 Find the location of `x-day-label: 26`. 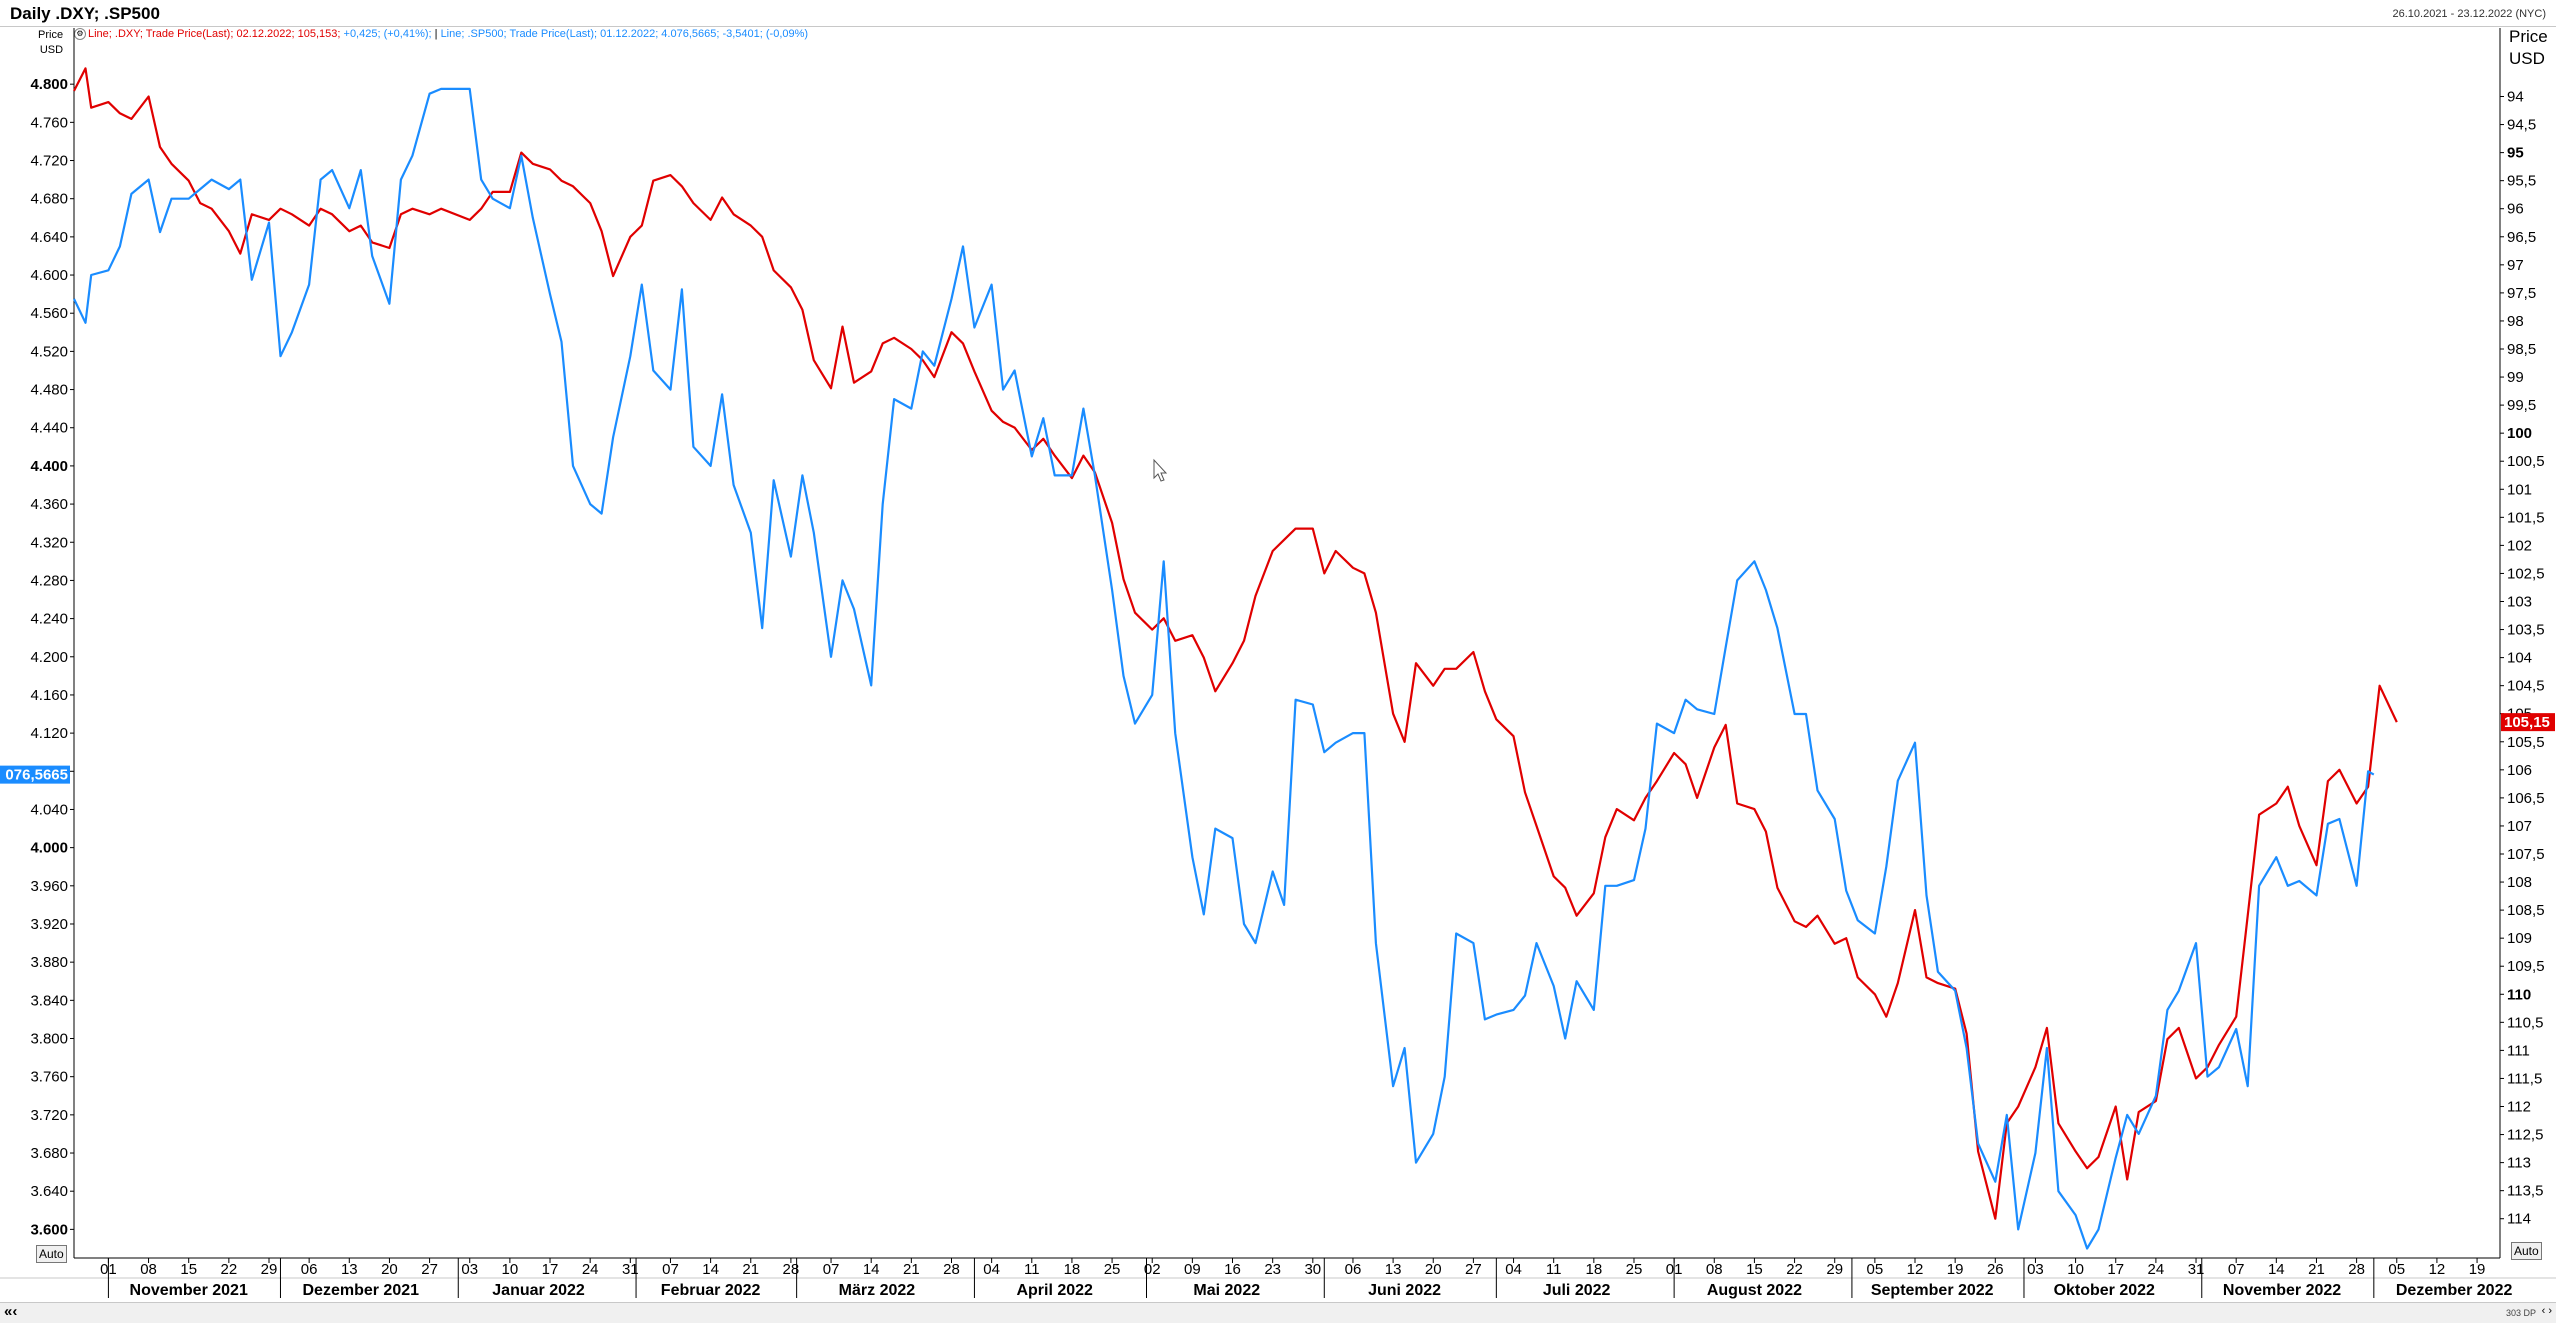

x-day-label: 26 is located at coordinates (1995, 1269).